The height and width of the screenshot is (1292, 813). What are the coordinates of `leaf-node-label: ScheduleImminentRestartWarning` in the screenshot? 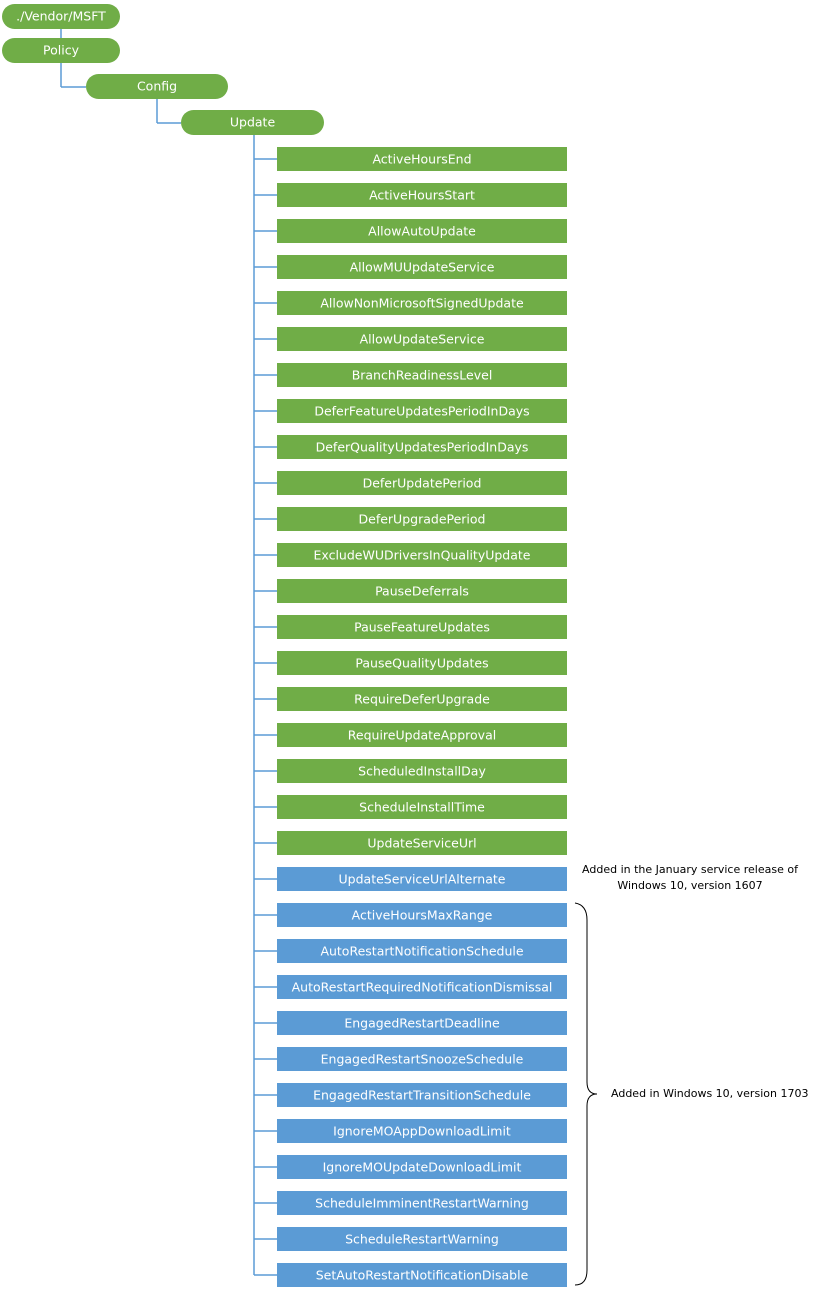 It's located at (422, 1203).